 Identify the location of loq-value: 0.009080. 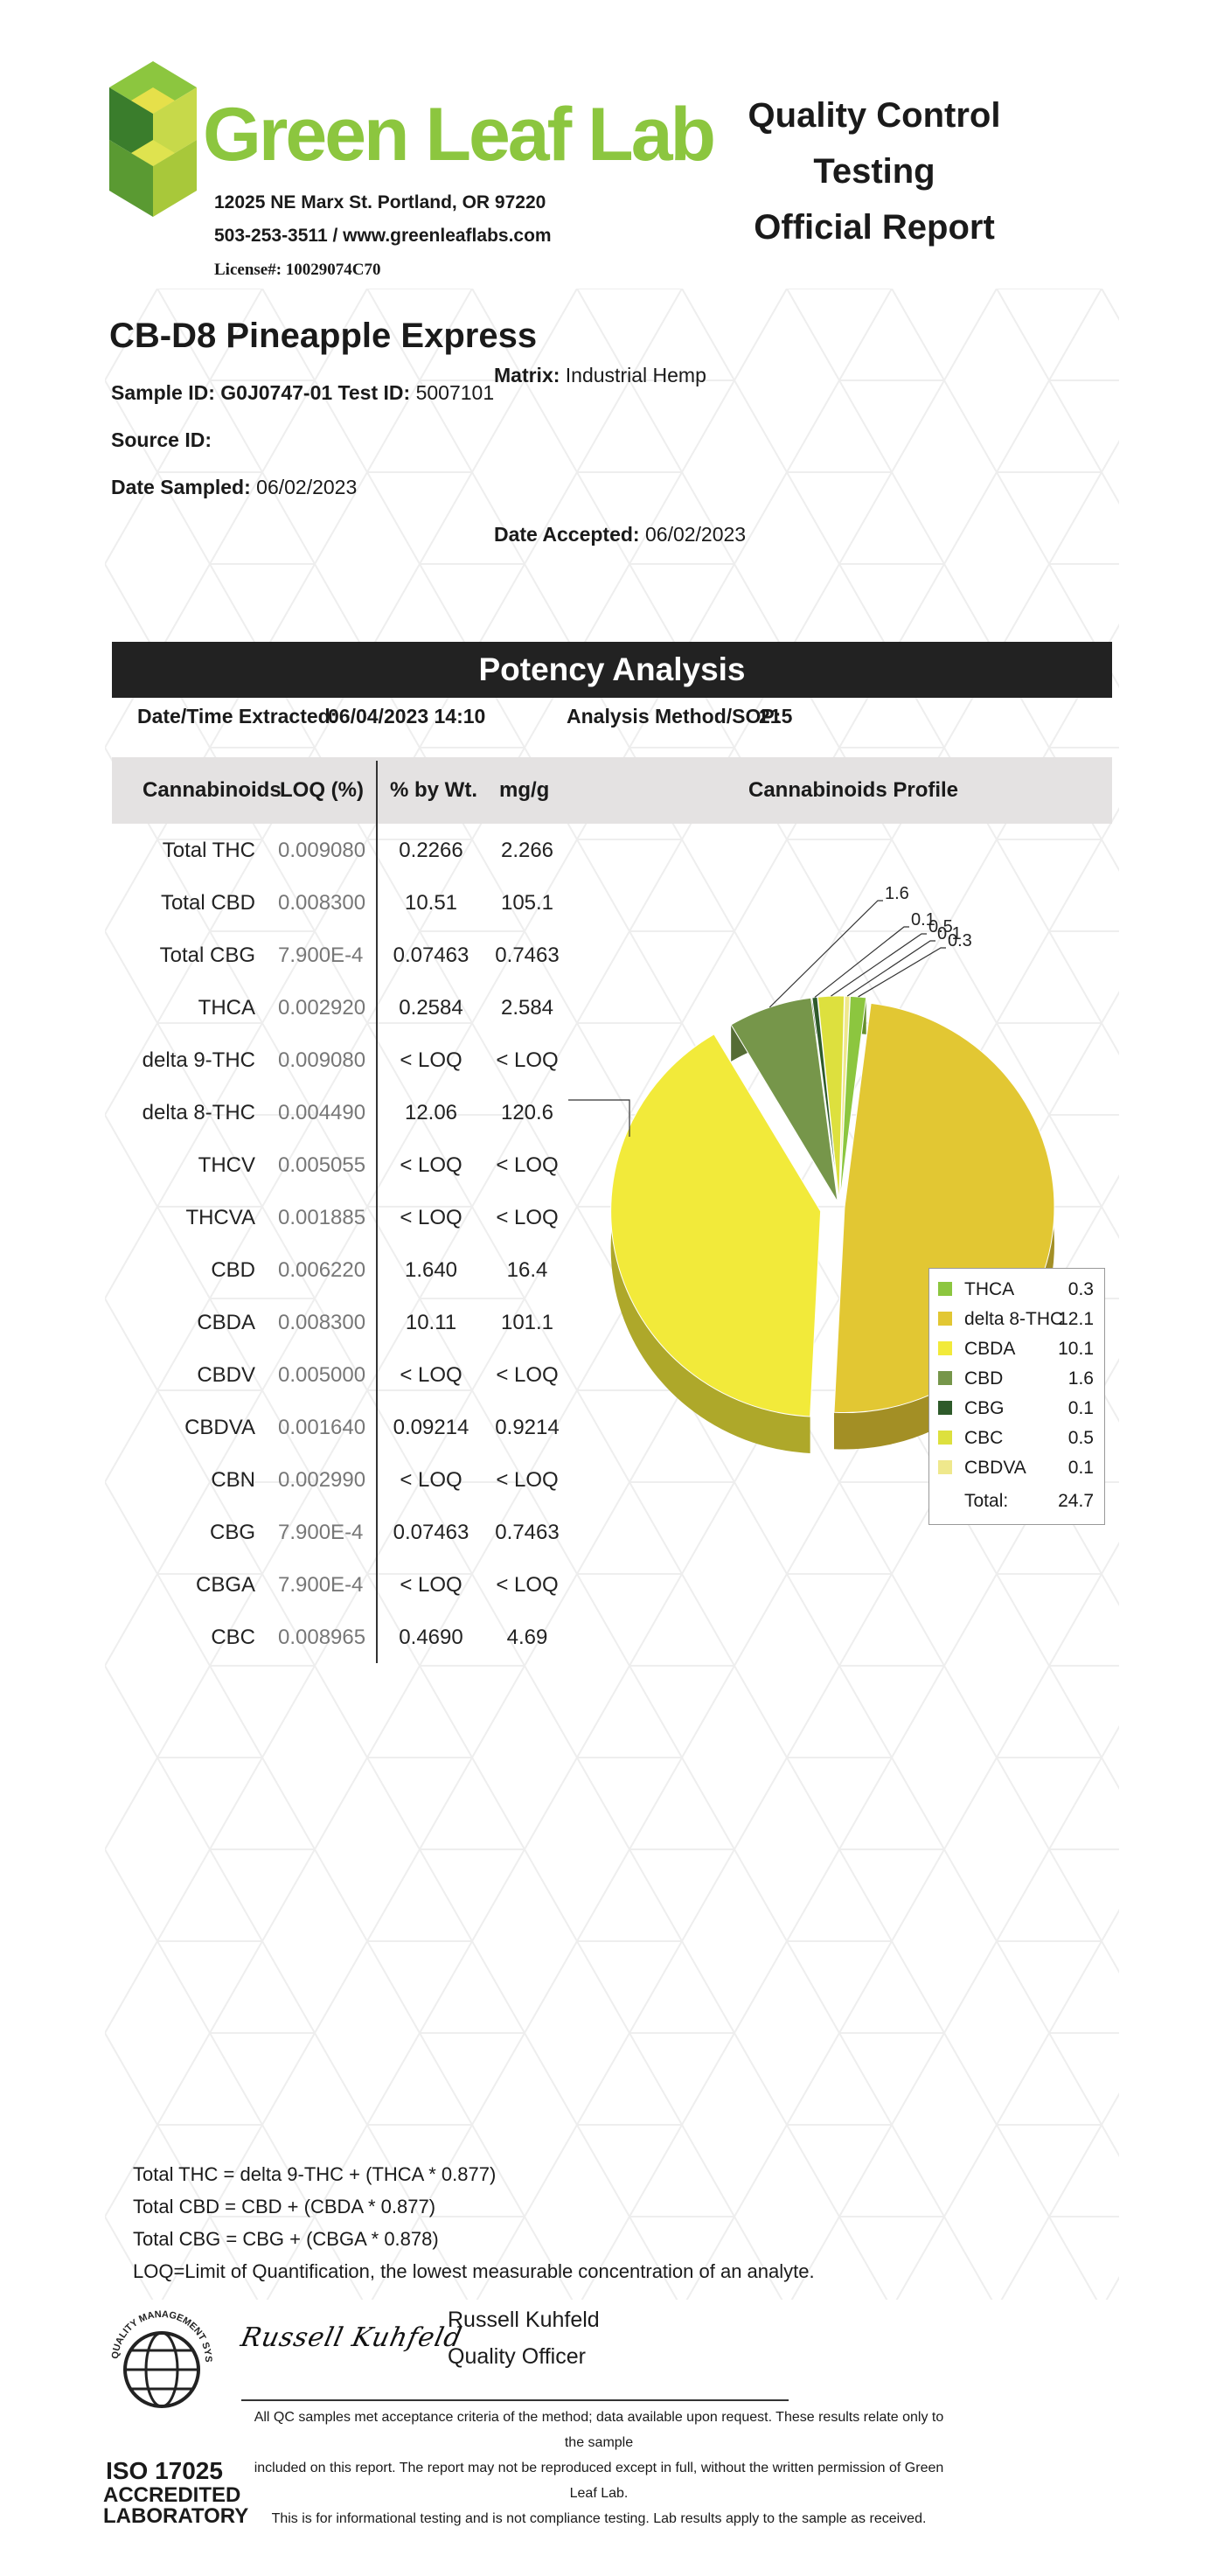
(322, 1060).